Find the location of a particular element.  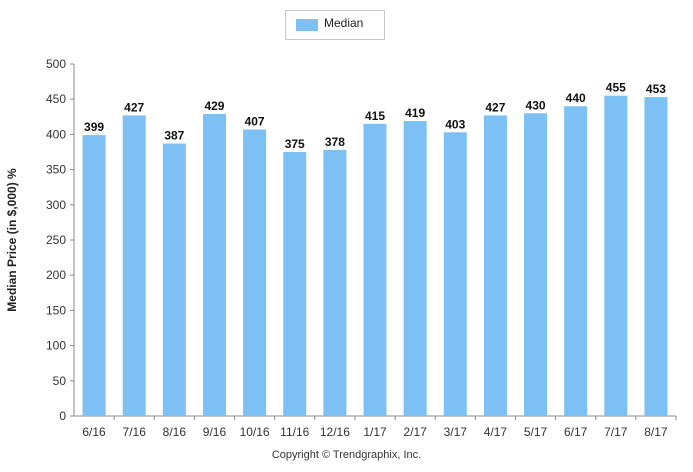

x-tick-label: 4/17 is located at coordinates (496, 432).